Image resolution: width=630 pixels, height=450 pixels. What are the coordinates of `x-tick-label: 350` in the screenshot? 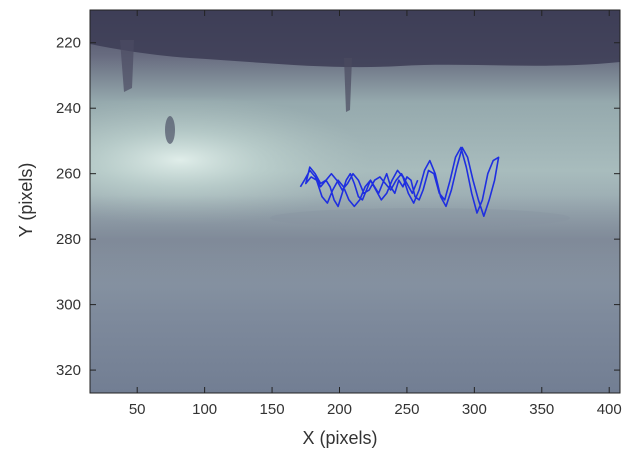 It's located at (541, 409).